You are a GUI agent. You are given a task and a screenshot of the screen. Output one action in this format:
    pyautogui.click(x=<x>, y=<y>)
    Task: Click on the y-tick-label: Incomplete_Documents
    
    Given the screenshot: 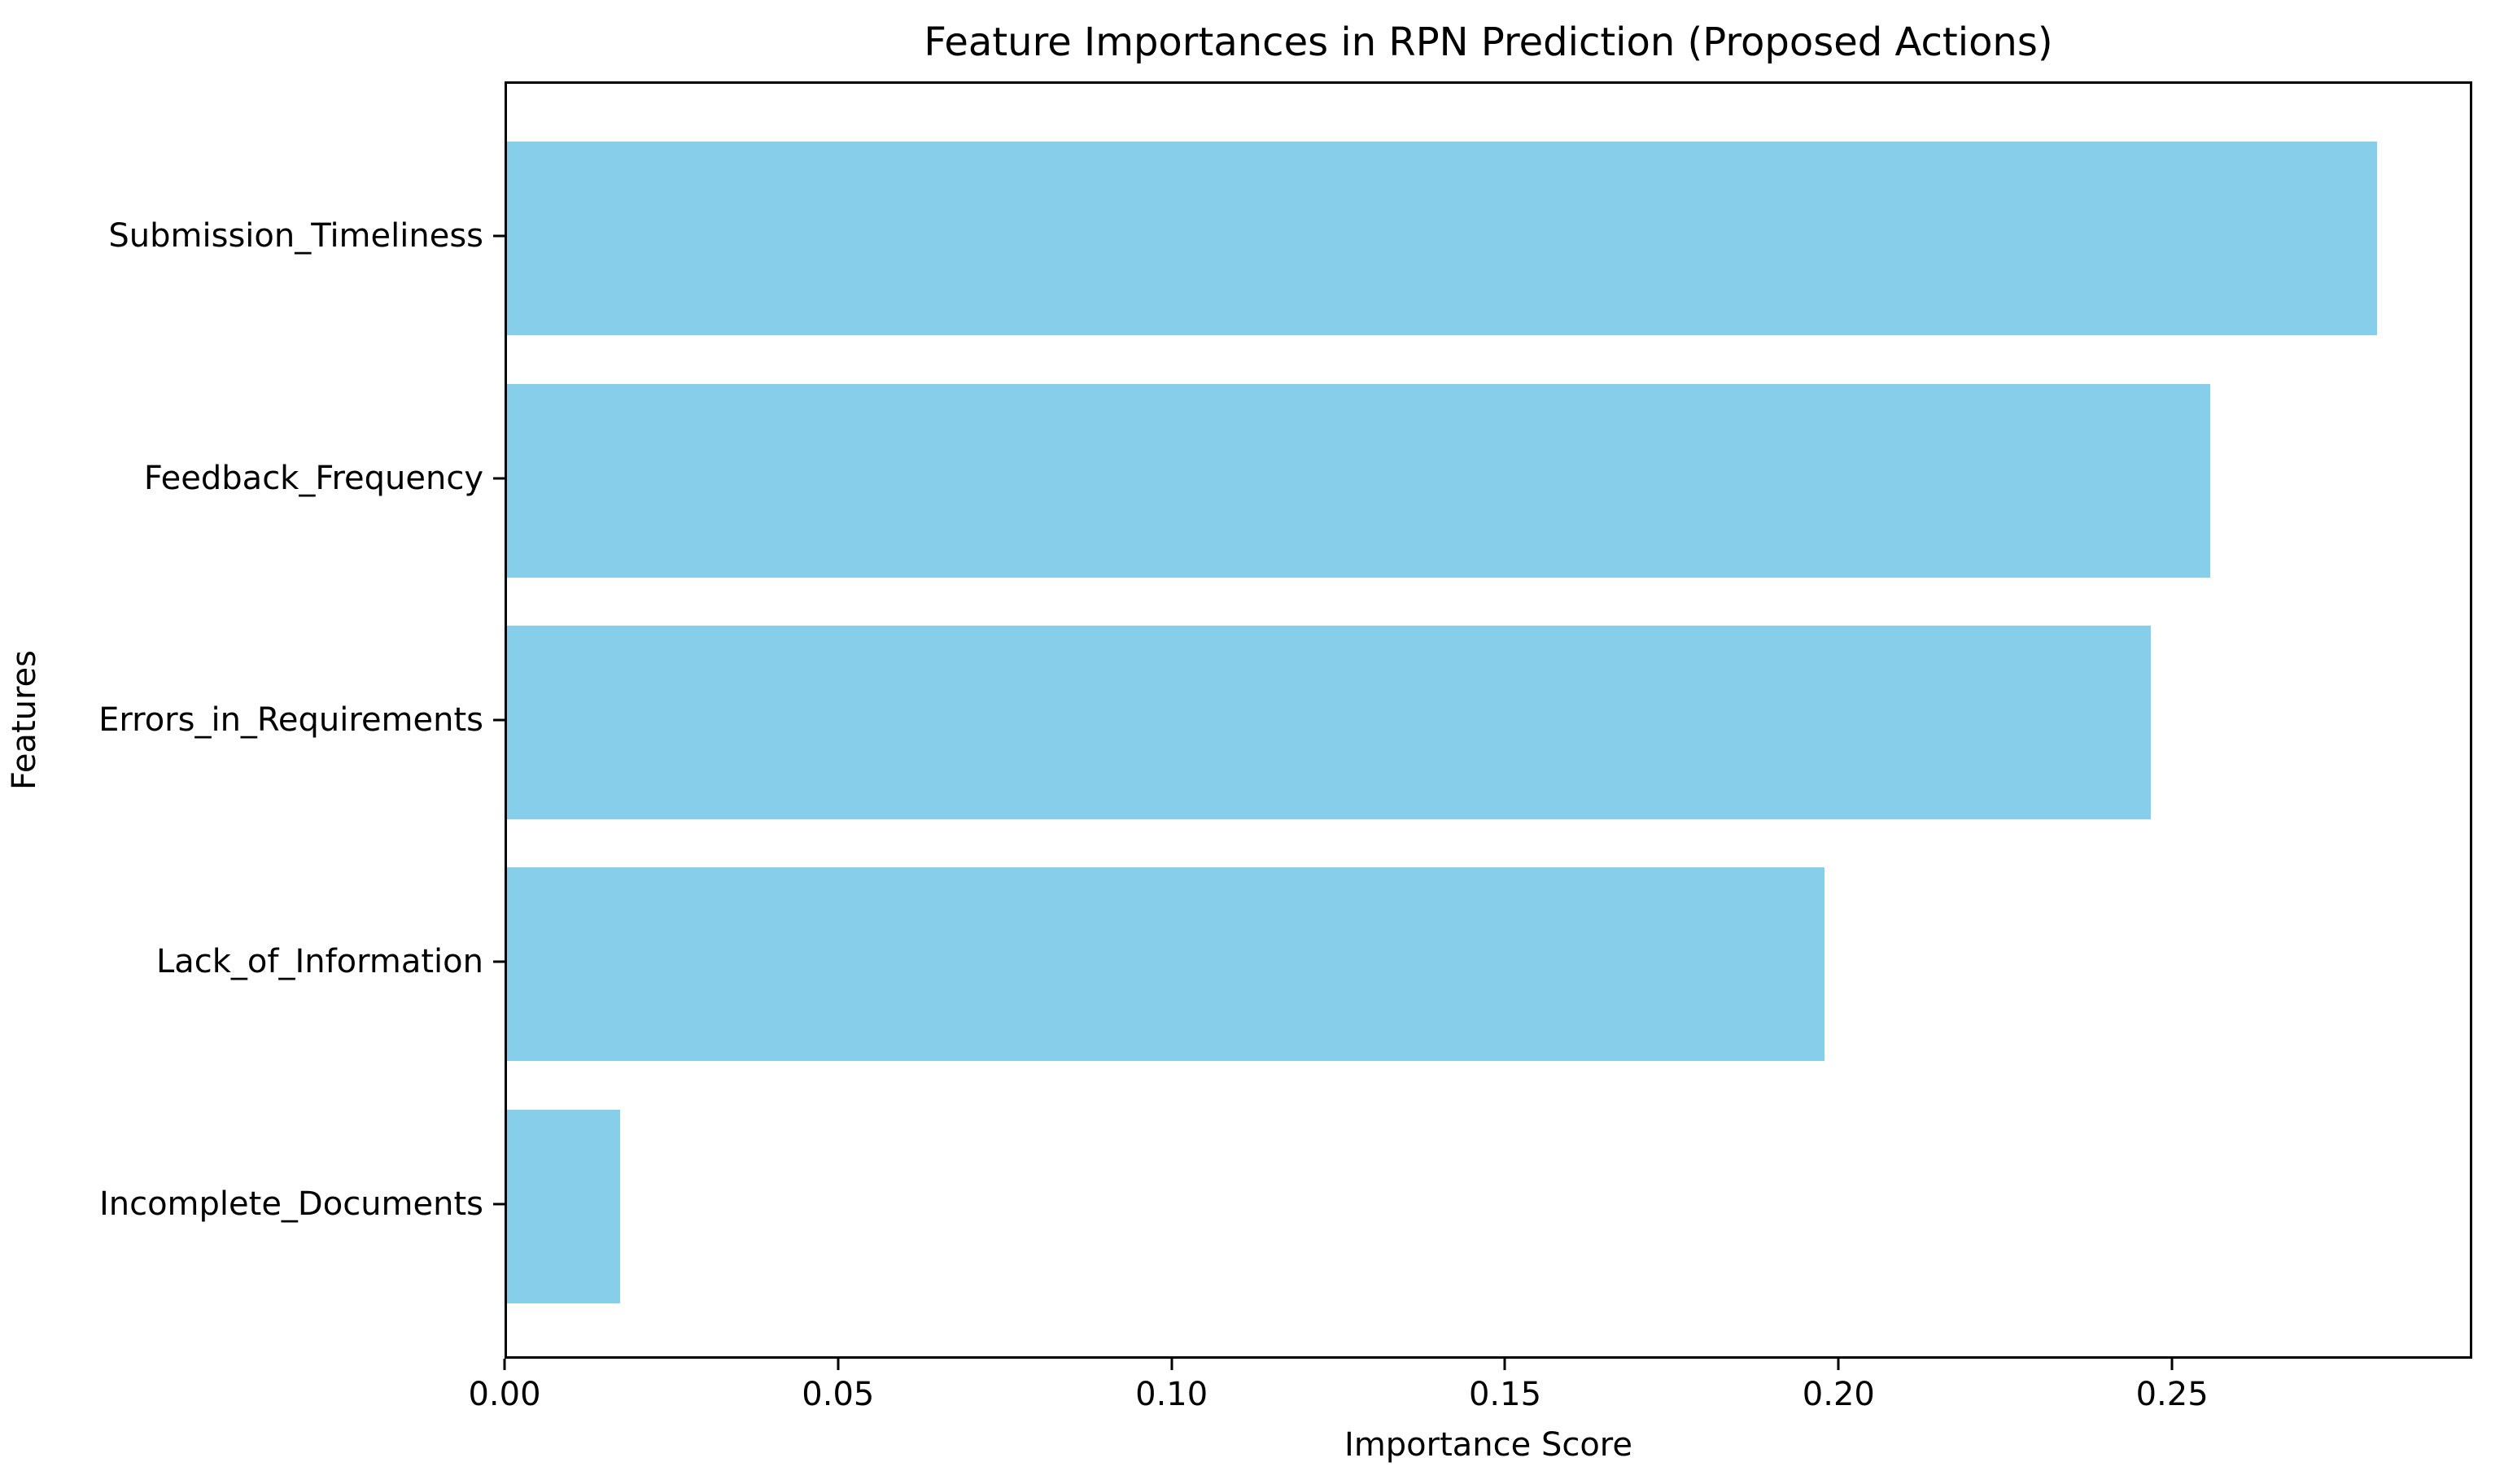 What is the action you would take?
    pyautogui.click(x=290, y=1204)
    